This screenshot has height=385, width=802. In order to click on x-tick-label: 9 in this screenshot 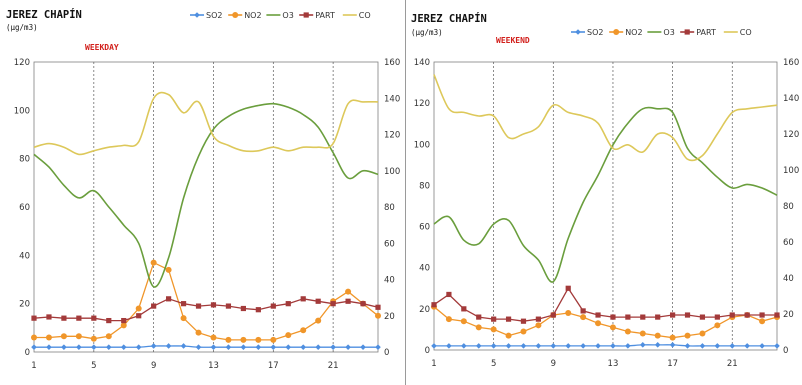, I will do `click(553, 364)`.